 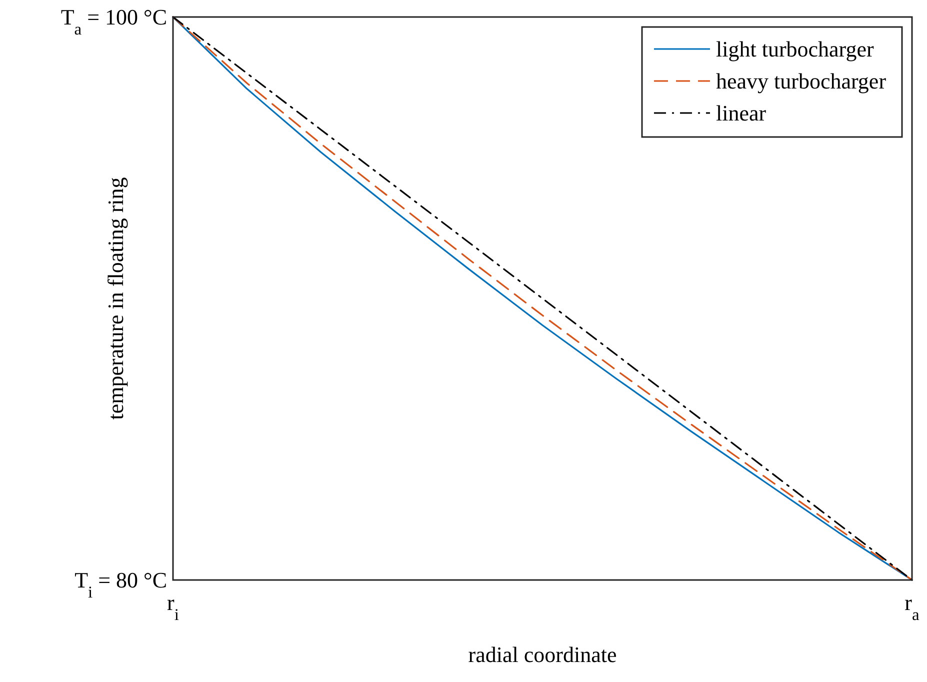 What do you see at coordinates (542, 654) in the screenshot?
I see `x-axis-title: radial coordinate` at bounding box center [542, 654].